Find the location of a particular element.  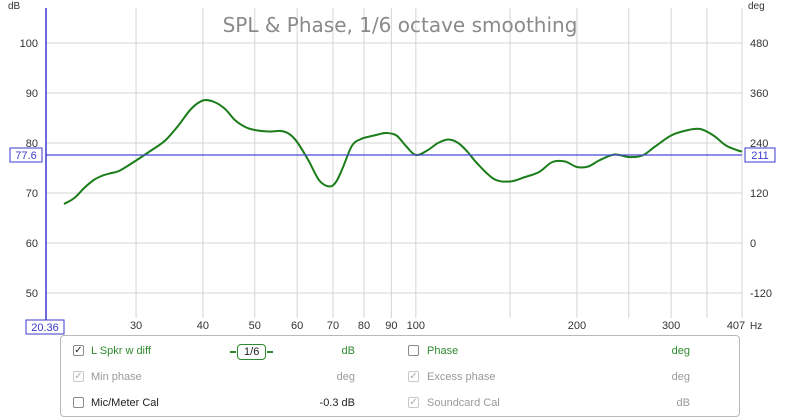

legend-row-min-phase: ✓ Min phase deg ✓ Excess phase deg is located at coordinates (400, 377).